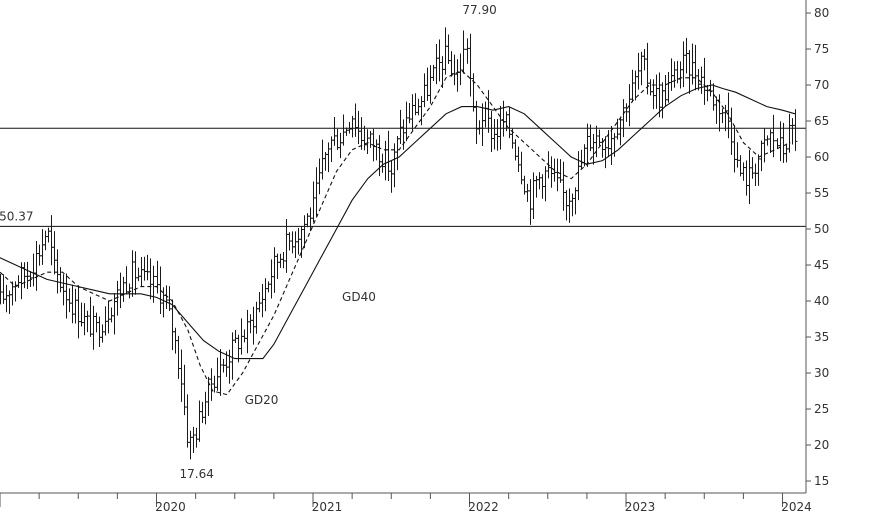  I want to click on y-tick-label: 40, so click(821, 301).